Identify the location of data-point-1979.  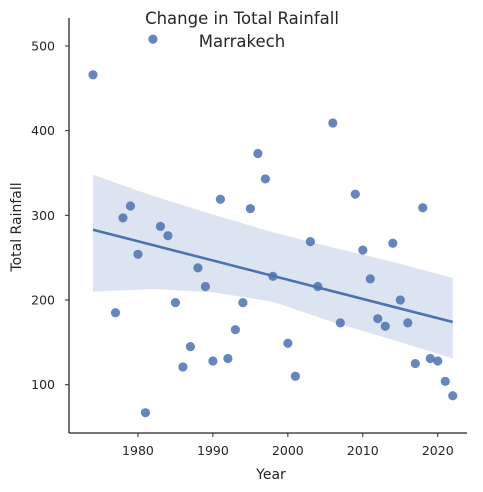
(130, 206).